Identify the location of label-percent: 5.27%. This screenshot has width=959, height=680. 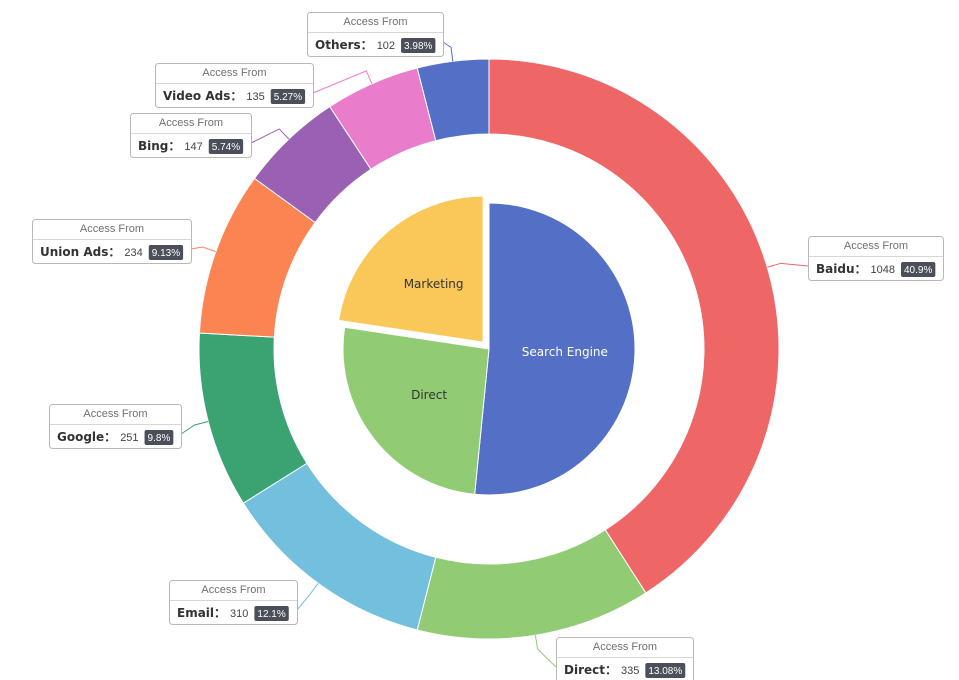
(288, 97).